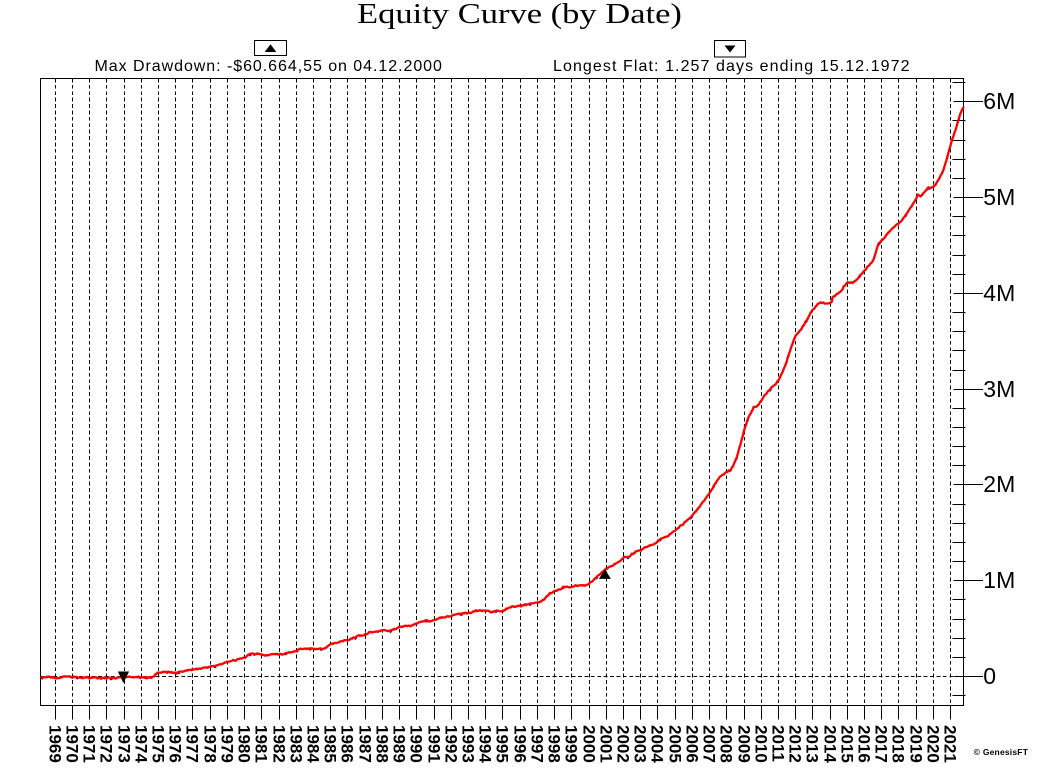 This screenshot has height=771, width=1039. Describe the element at coordinates (999, 484) in the screenshot. I see `svg-text: 2M` at that location.